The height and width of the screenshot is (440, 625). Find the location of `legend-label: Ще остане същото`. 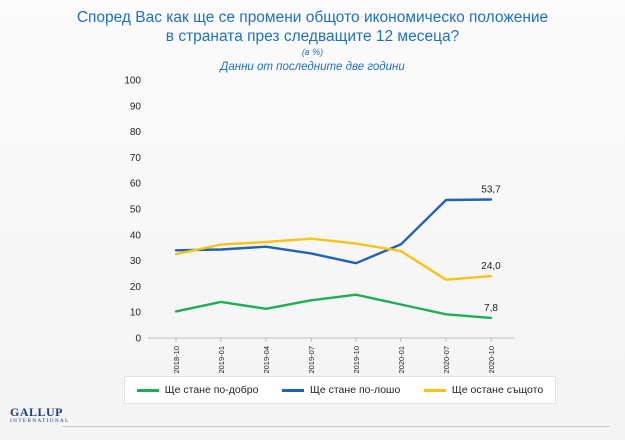

legend-label: Ще остане същото is located at coordinates (497, 390).